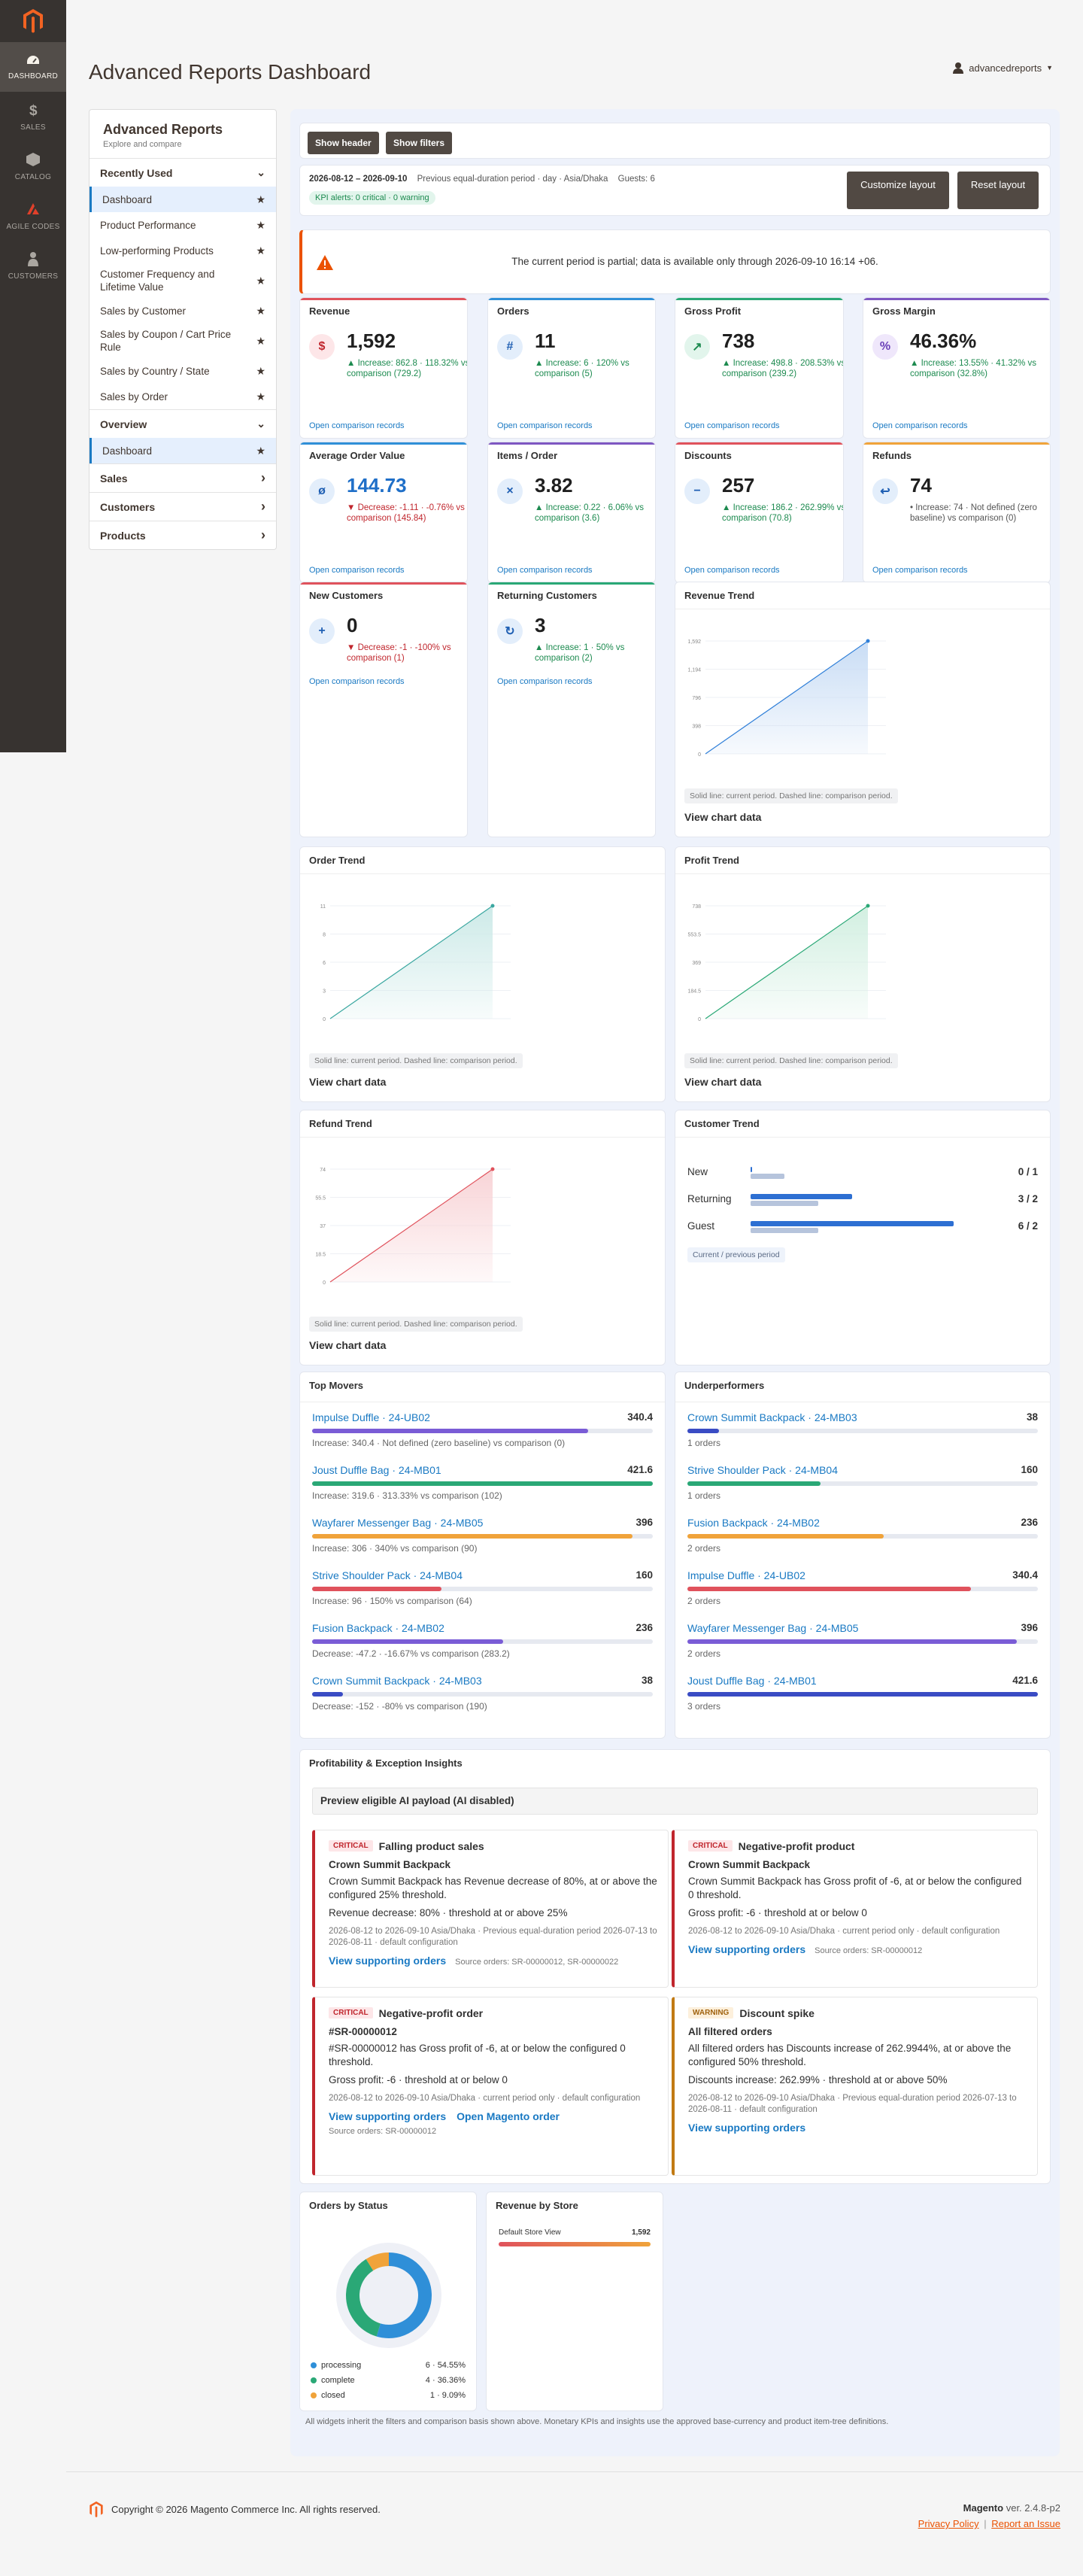  I want to click on chevron-down-icon: ▼, so click(1049, 68).